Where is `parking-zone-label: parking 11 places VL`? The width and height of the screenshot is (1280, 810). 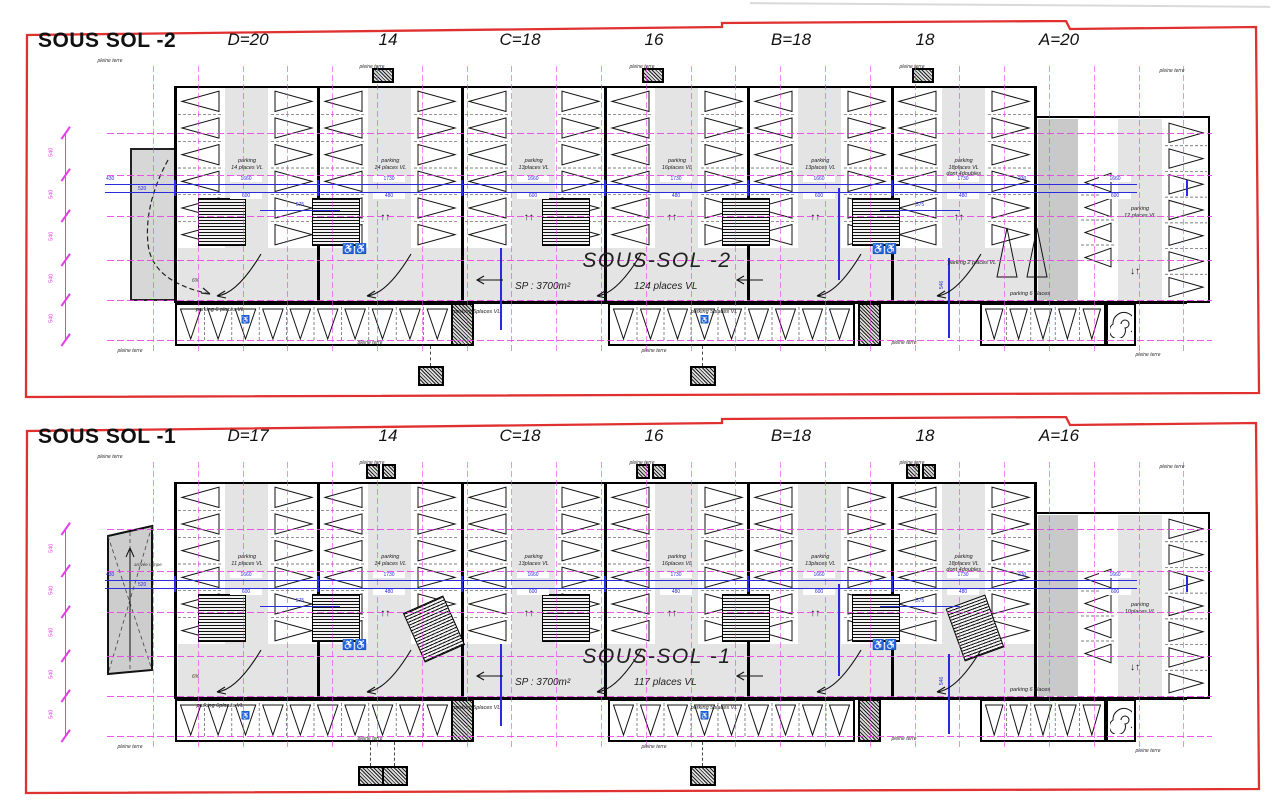 parking-zone-label: parking 11 places VL is located at coordinates (247, 560).